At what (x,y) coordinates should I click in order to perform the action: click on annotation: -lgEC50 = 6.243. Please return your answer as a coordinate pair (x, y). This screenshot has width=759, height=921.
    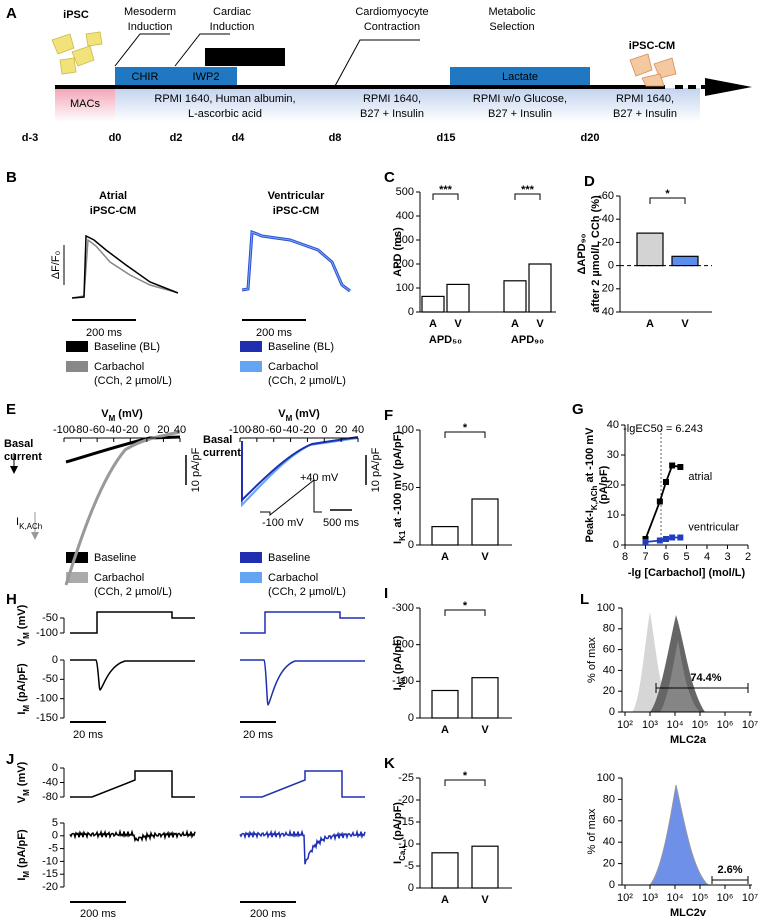
    Looking at the image, I should click on (663, 429).